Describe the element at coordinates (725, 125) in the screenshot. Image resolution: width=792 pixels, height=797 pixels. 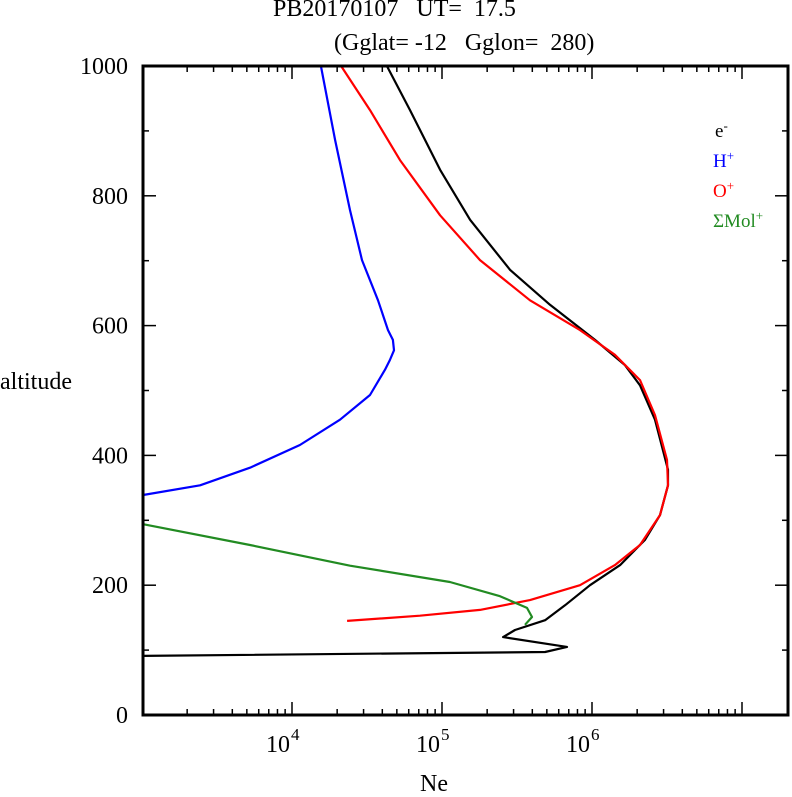
I see `legend-label-sup: -` at that location.